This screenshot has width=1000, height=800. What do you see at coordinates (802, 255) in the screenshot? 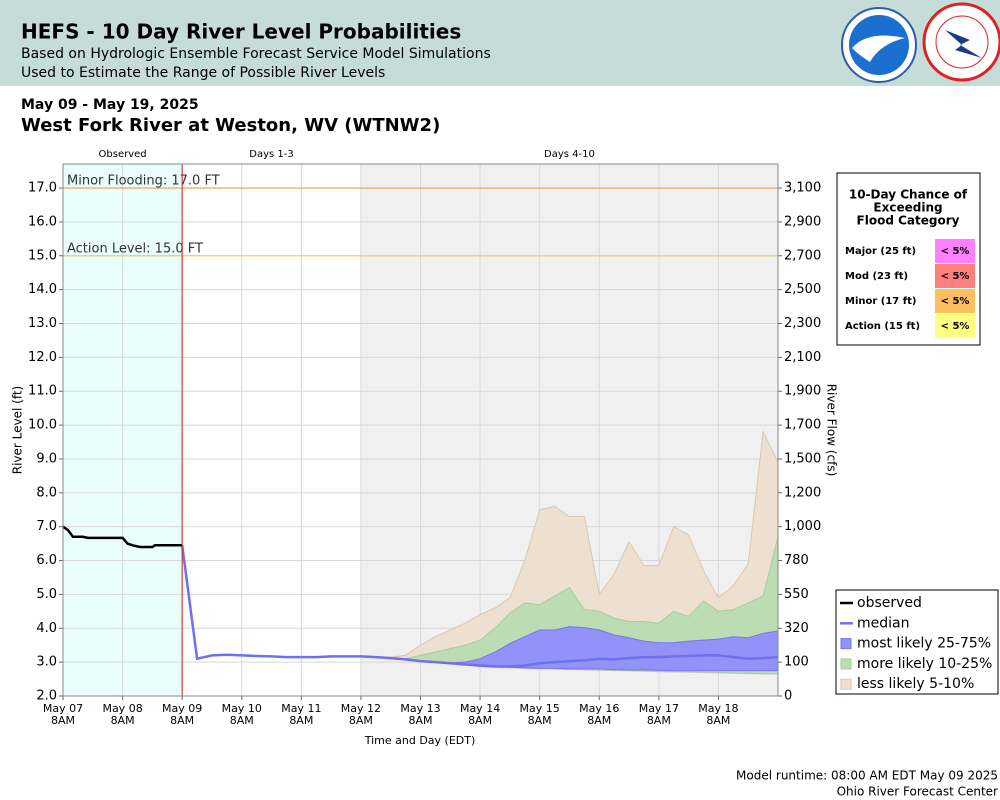
I see `y2-tick-label: 2,700` at bounding box center [802, 255].